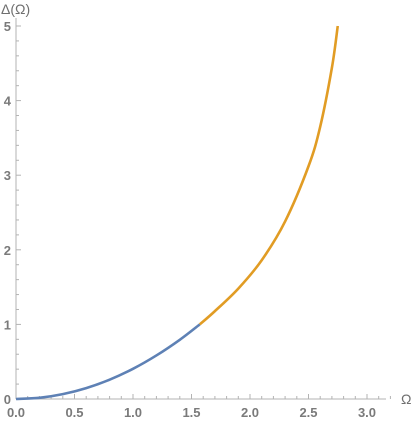  Describe the element at coordinates (15, 9) in the screenshot. I see `y-axis-label: Δ(Ω)` at that location.